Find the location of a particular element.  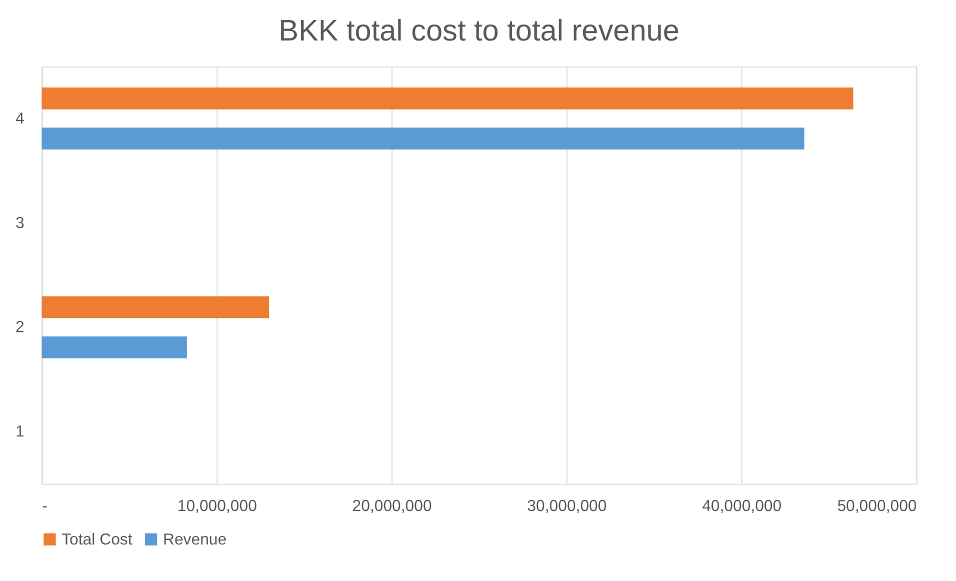

y-tick-label: 2 is located at coordinates (20, 327).